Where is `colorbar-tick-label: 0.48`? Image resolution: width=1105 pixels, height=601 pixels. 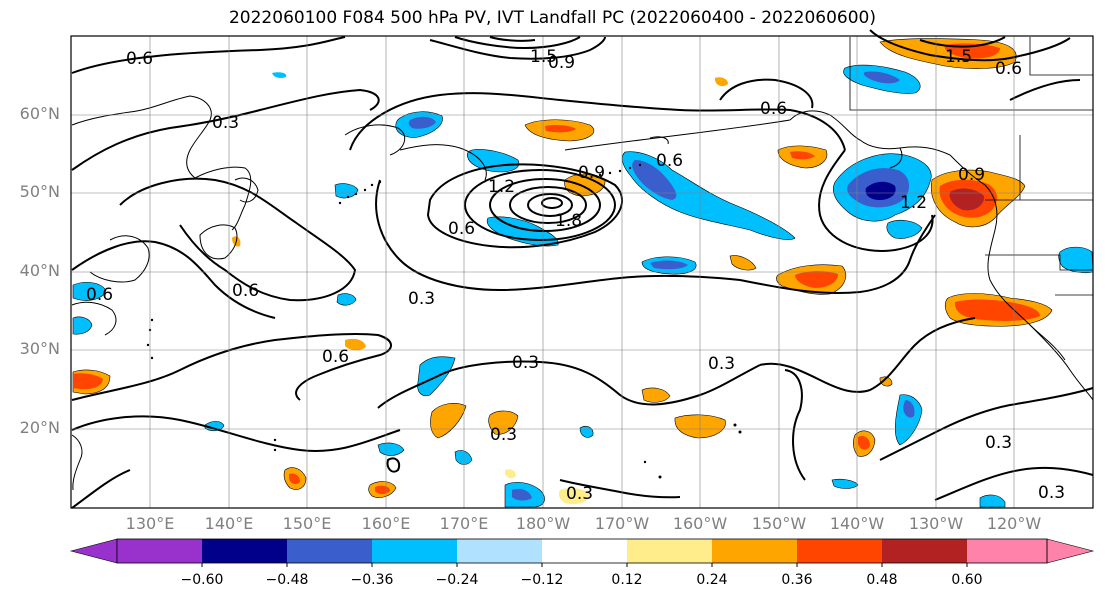
colorbar-tick-label: 0.48 is located at coordinates (882, 580).